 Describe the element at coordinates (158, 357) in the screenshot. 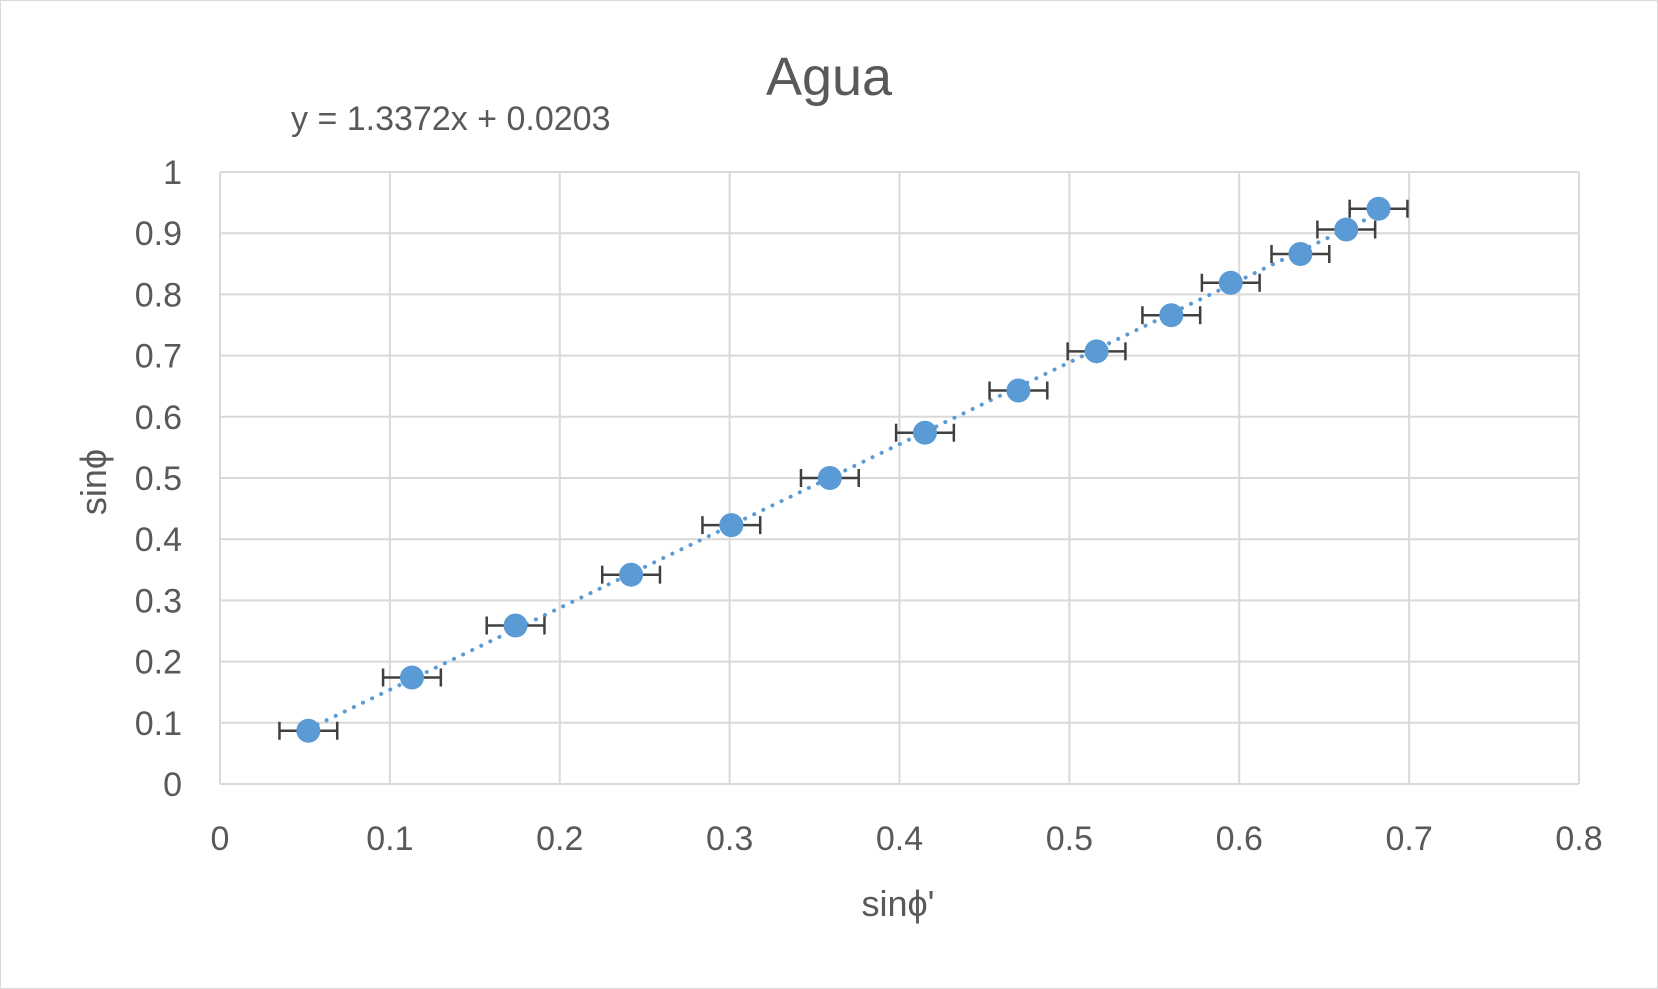

I see `y-tick-label: 0.7` at that location.